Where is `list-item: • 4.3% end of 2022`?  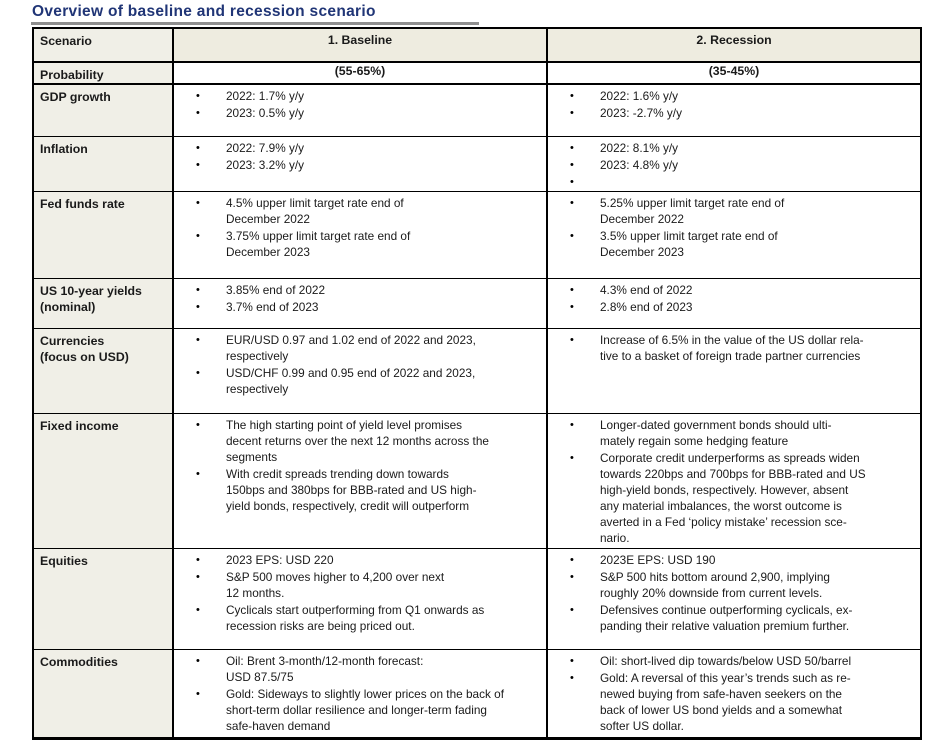 list-item: • 4.3% end of 2022 is located at coordinates (631, 289).